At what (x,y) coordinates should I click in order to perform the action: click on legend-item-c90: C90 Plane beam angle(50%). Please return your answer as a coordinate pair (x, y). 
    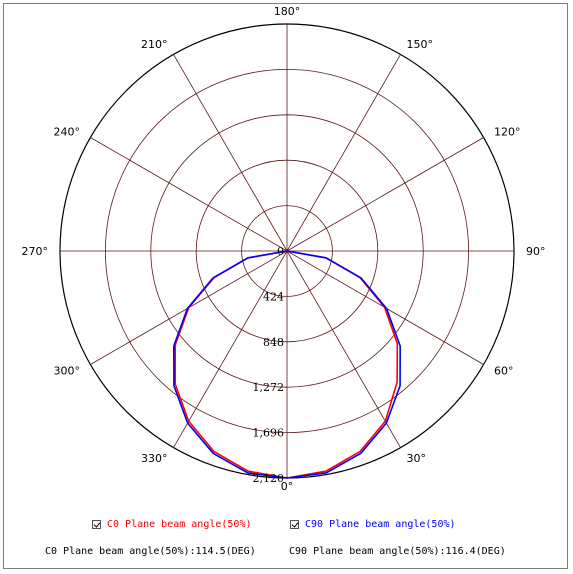
    Looking at the image, I should click on (373, 524).